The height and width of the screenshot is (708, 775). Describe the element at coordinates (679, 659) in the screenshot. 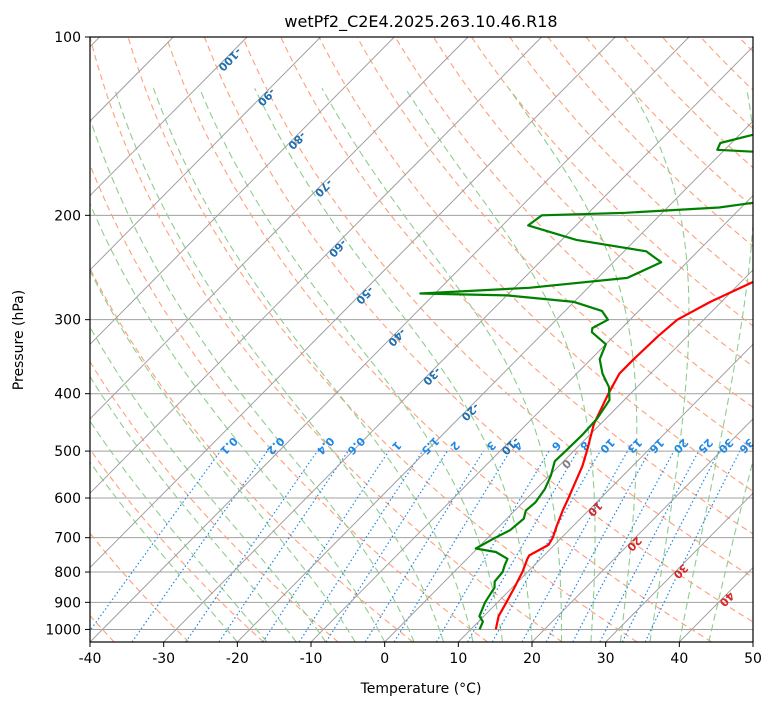

I see `x-tick-label: 40` at that location.